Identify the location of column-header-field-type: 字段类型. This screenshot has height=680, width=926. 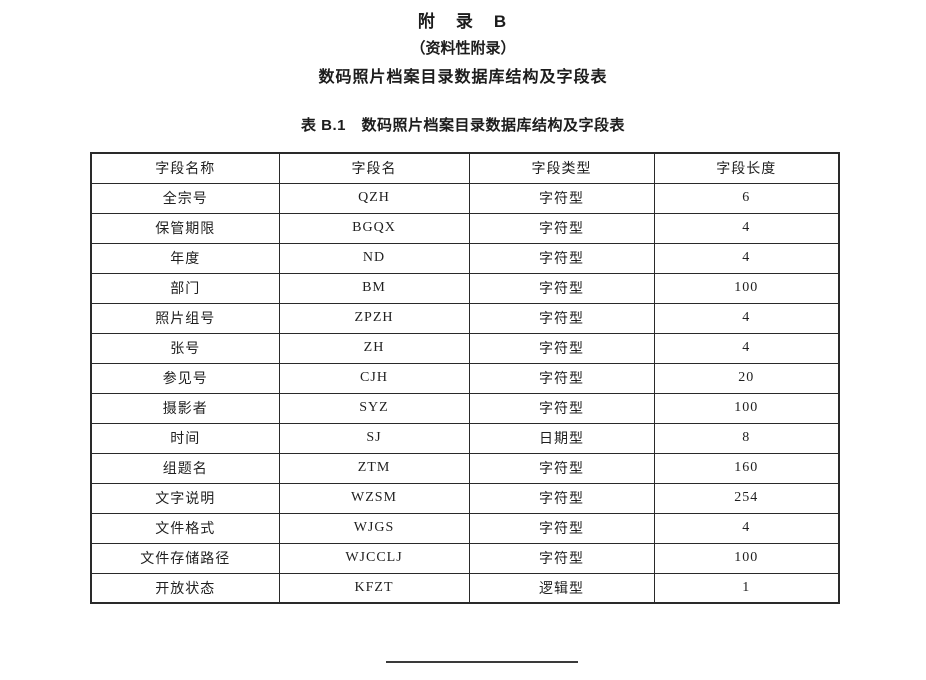
(561, 168).